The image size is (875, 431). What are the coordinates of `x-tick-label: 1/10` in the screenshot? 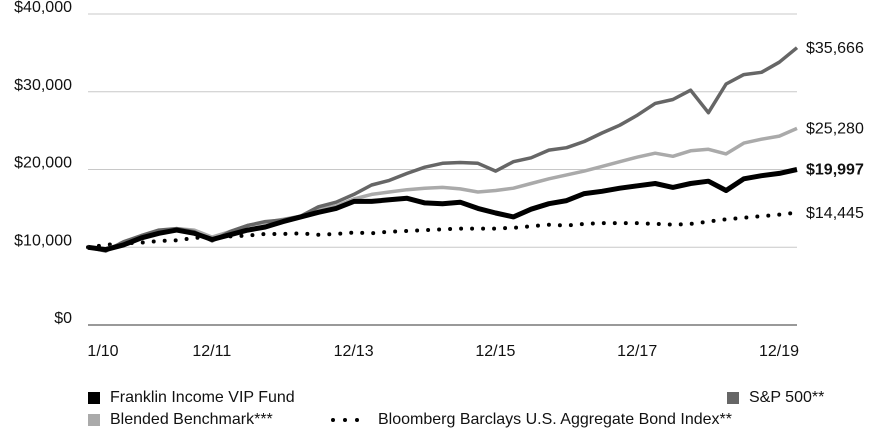 It's located at (102, 351).